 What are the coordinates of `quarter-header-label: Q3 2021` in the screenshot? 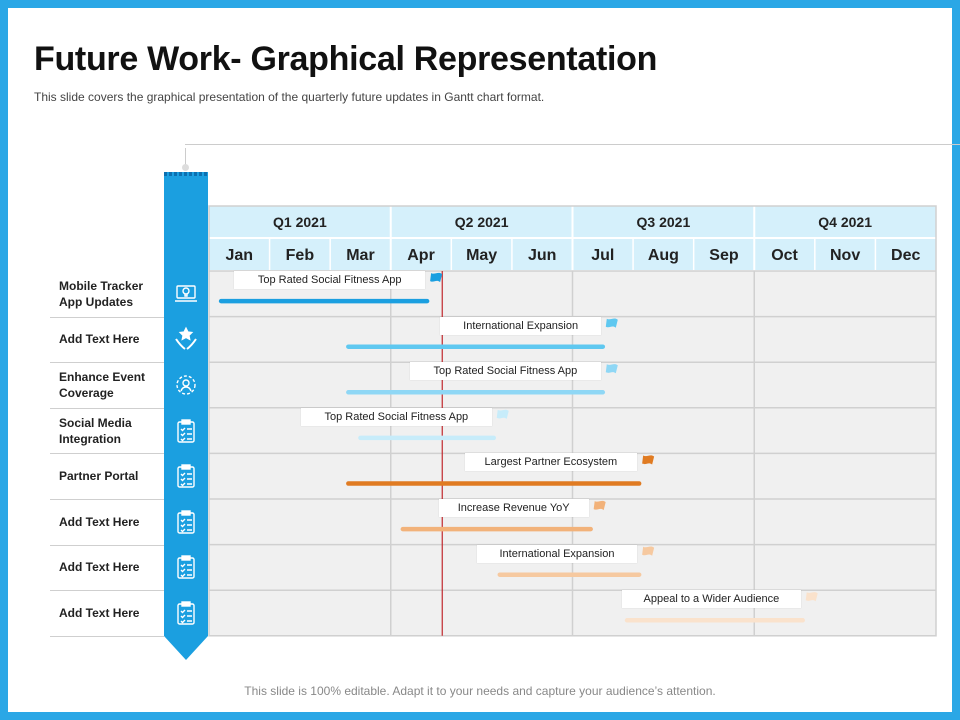 It's located at (664, 222).